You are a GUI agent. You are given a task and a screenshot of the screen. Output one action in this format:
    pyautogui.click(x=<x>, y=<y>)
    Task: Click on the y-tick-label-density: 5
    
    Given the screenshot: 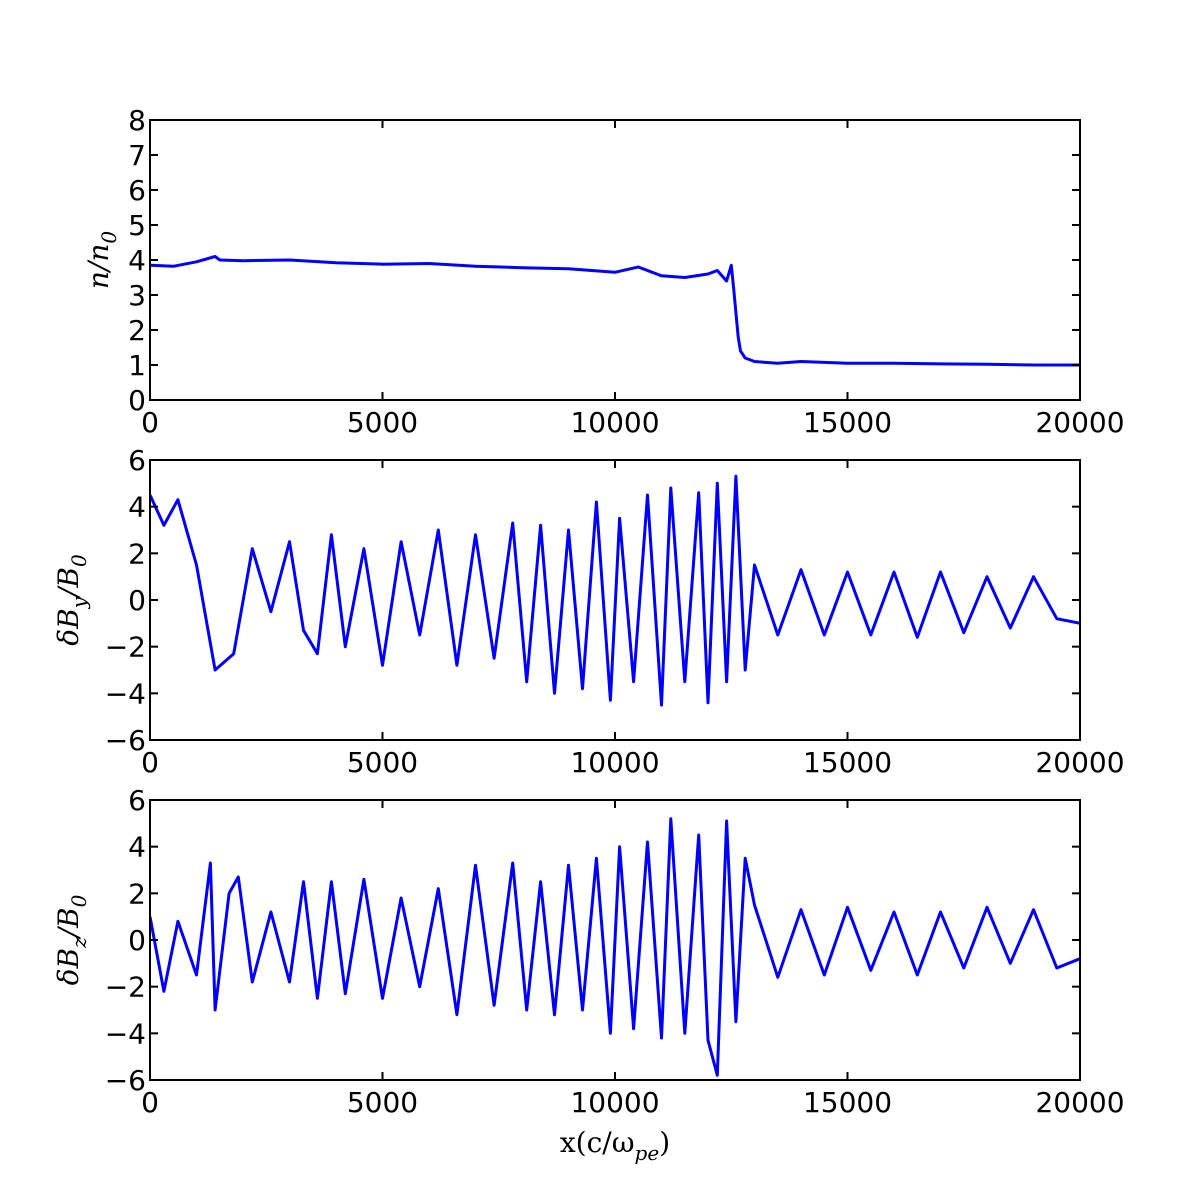 What is the action you would take?
    pyautogui.click(x=137, y=225)
    